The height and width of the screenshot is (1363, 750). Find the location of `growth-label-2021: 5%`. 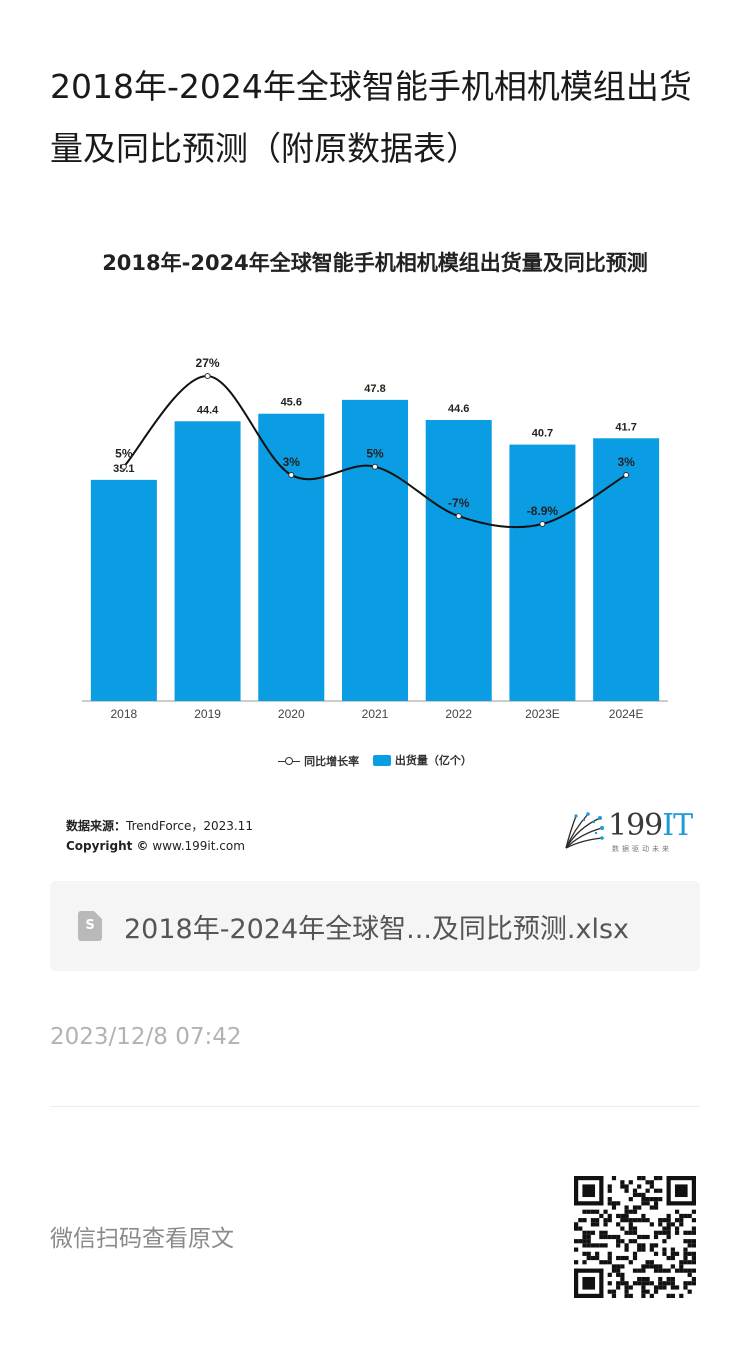

growth-label-2021: 5% is located at coordinates (375, 454).